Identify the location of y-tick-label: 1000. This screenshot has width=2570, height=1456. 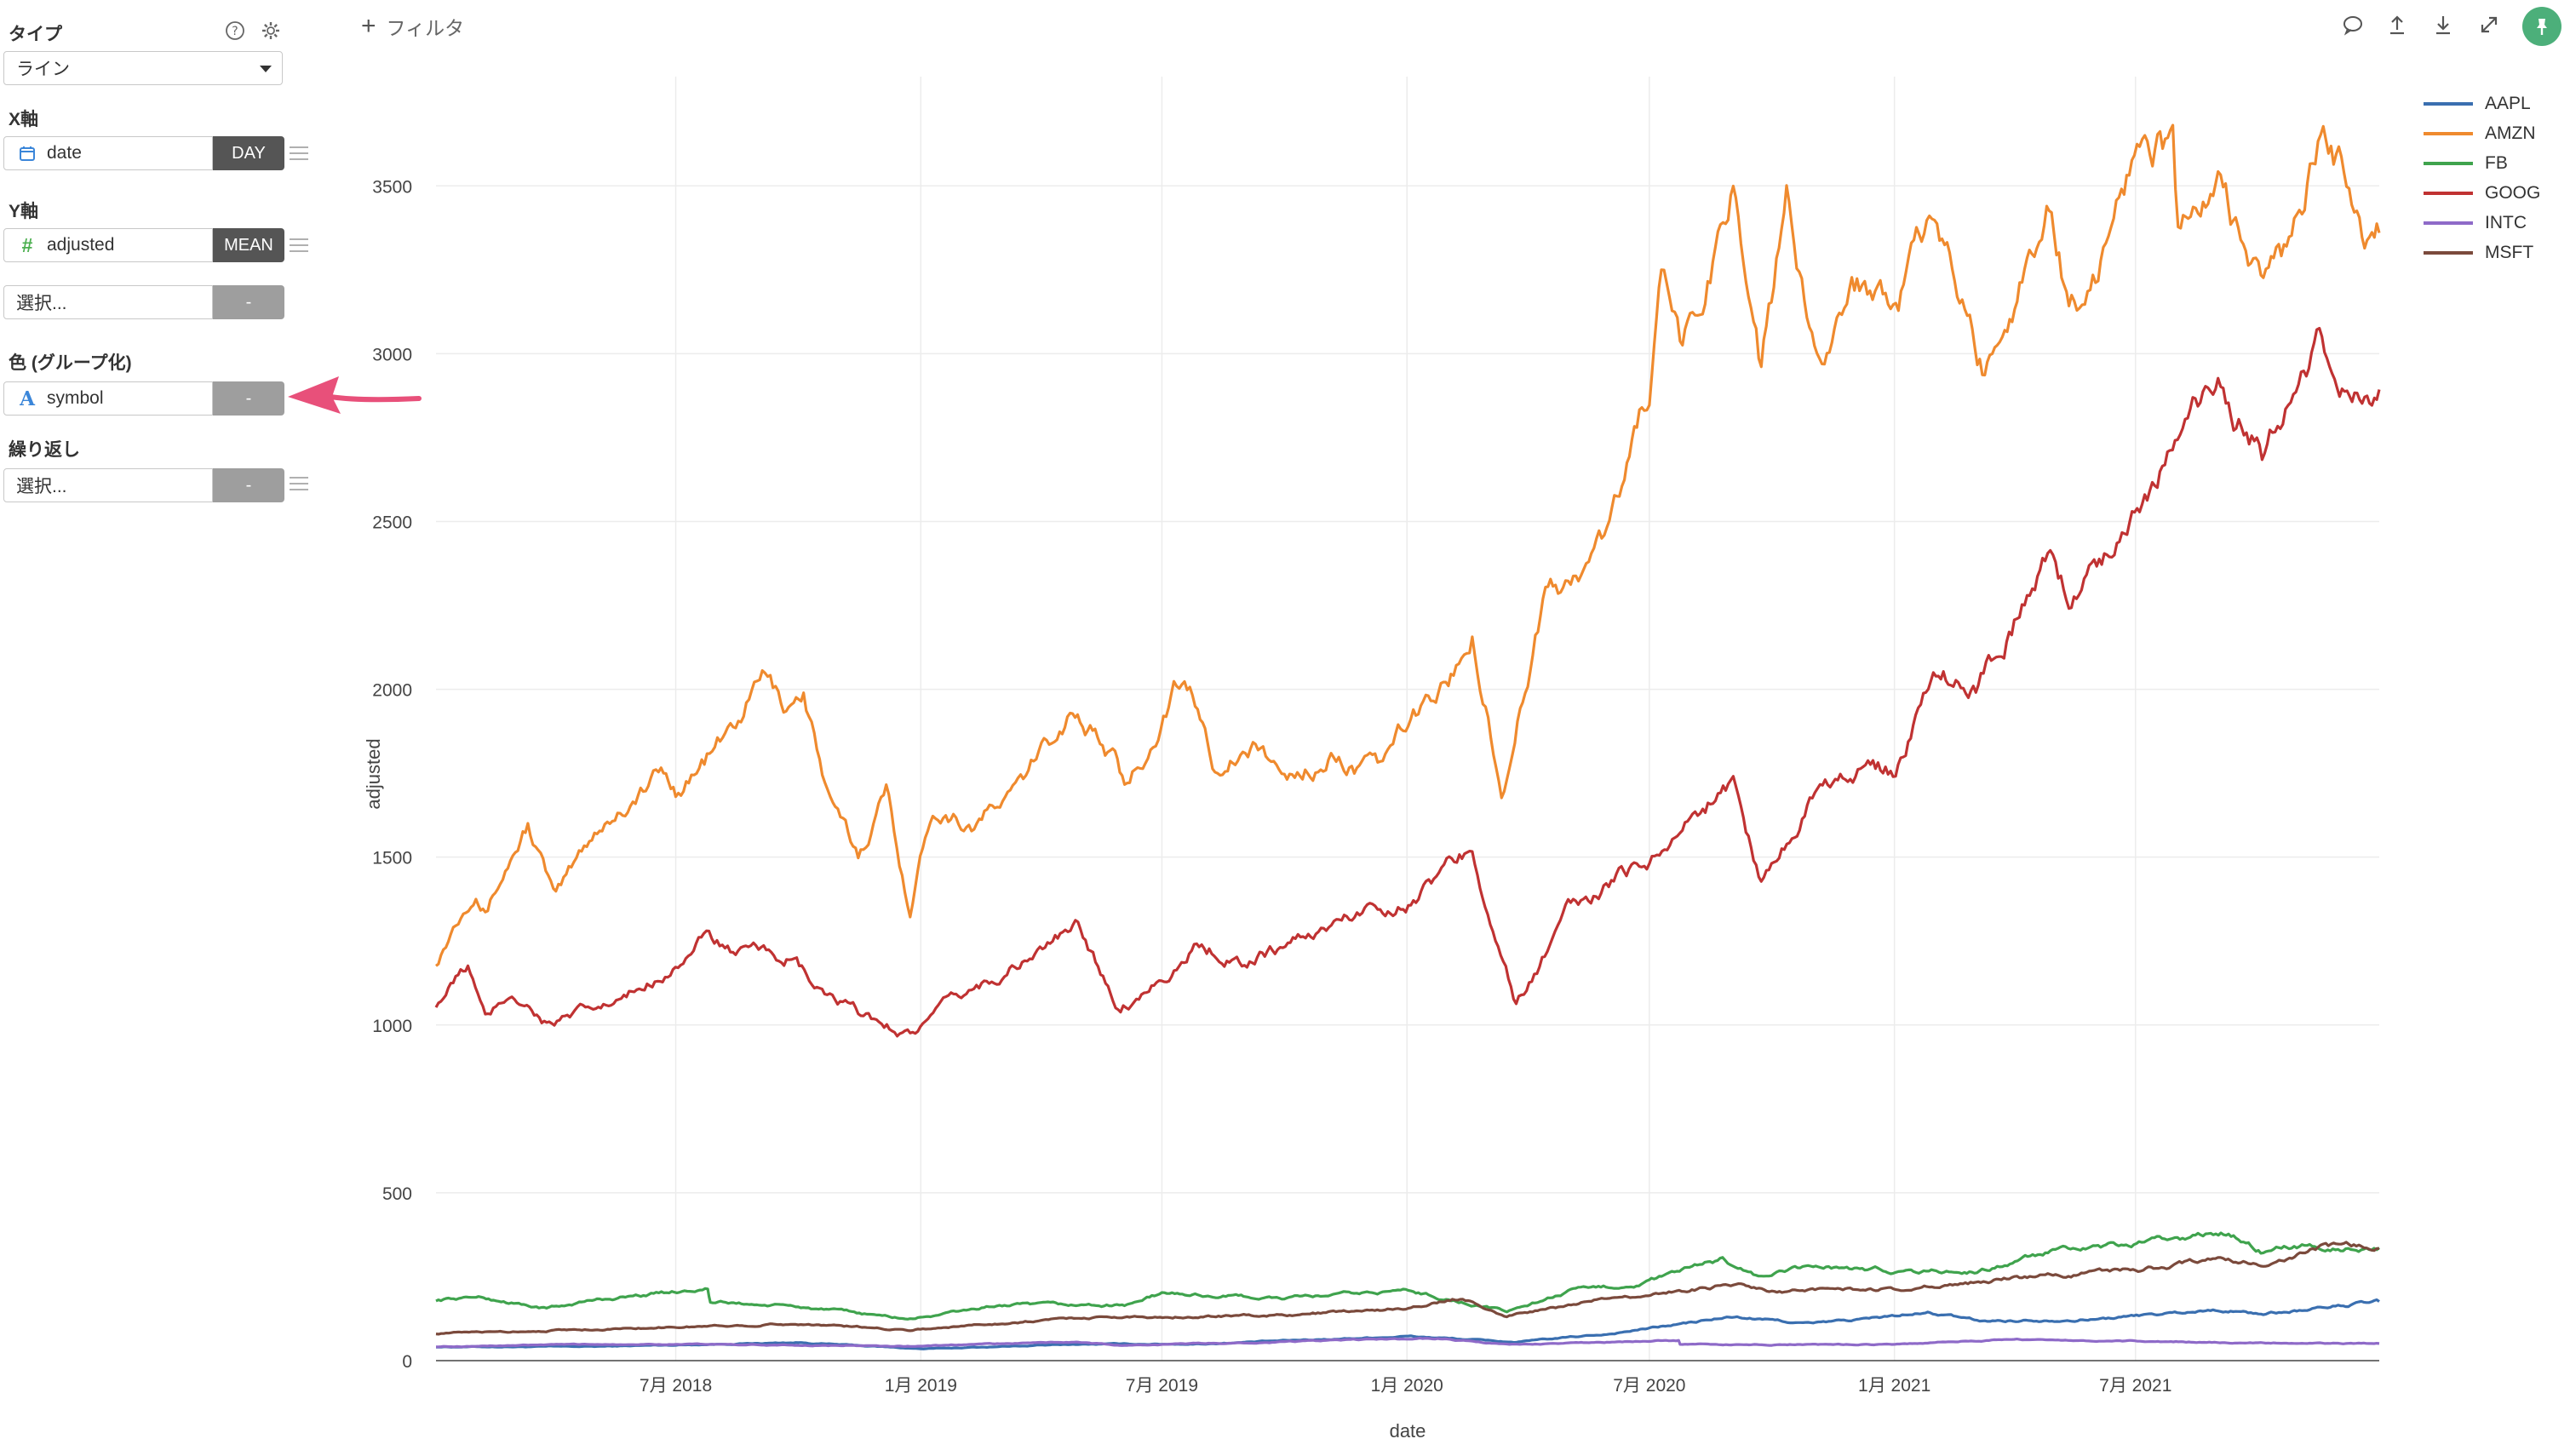
(392, 1026).